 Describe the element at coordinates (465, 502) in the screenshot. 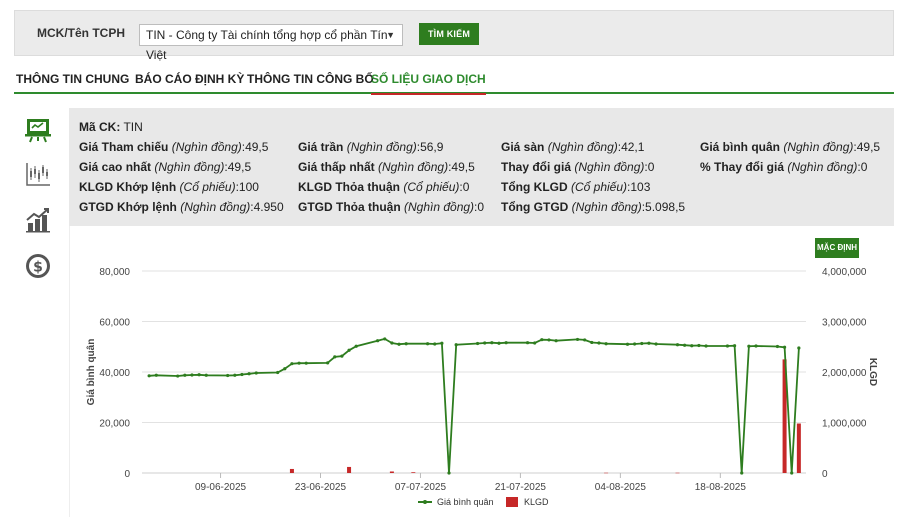

I see `legend-label-price: Giá bình quân` at that location.